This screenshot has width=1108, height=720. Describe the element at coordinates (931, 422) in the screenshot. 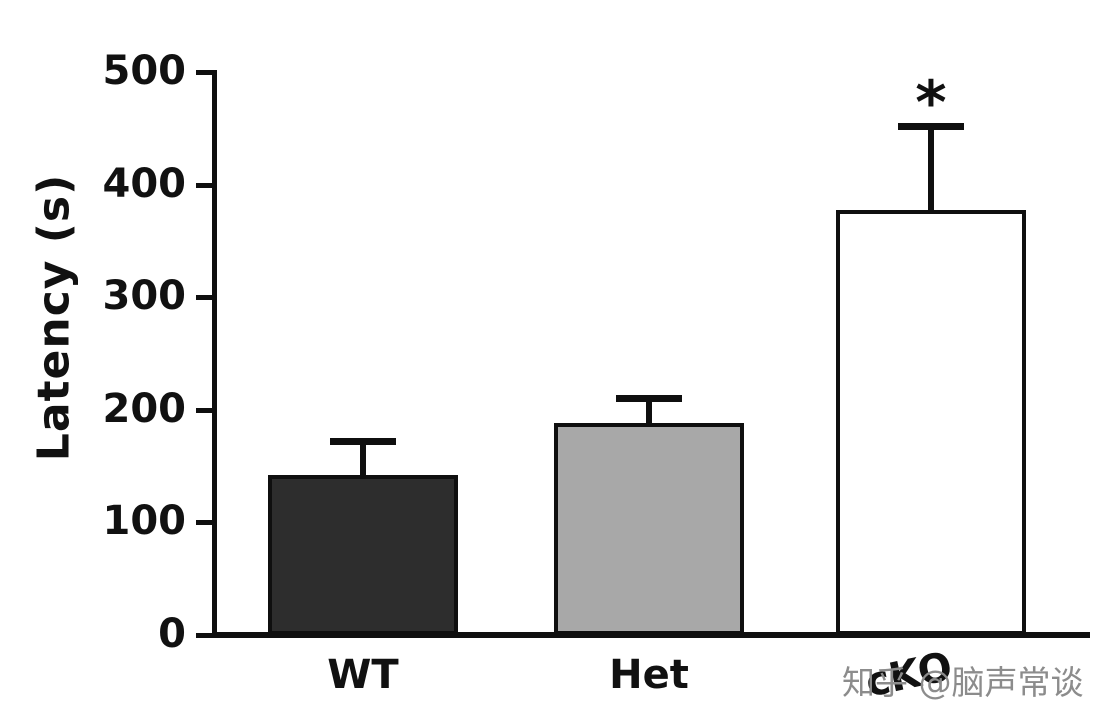

I see `bar-cko` at that location.